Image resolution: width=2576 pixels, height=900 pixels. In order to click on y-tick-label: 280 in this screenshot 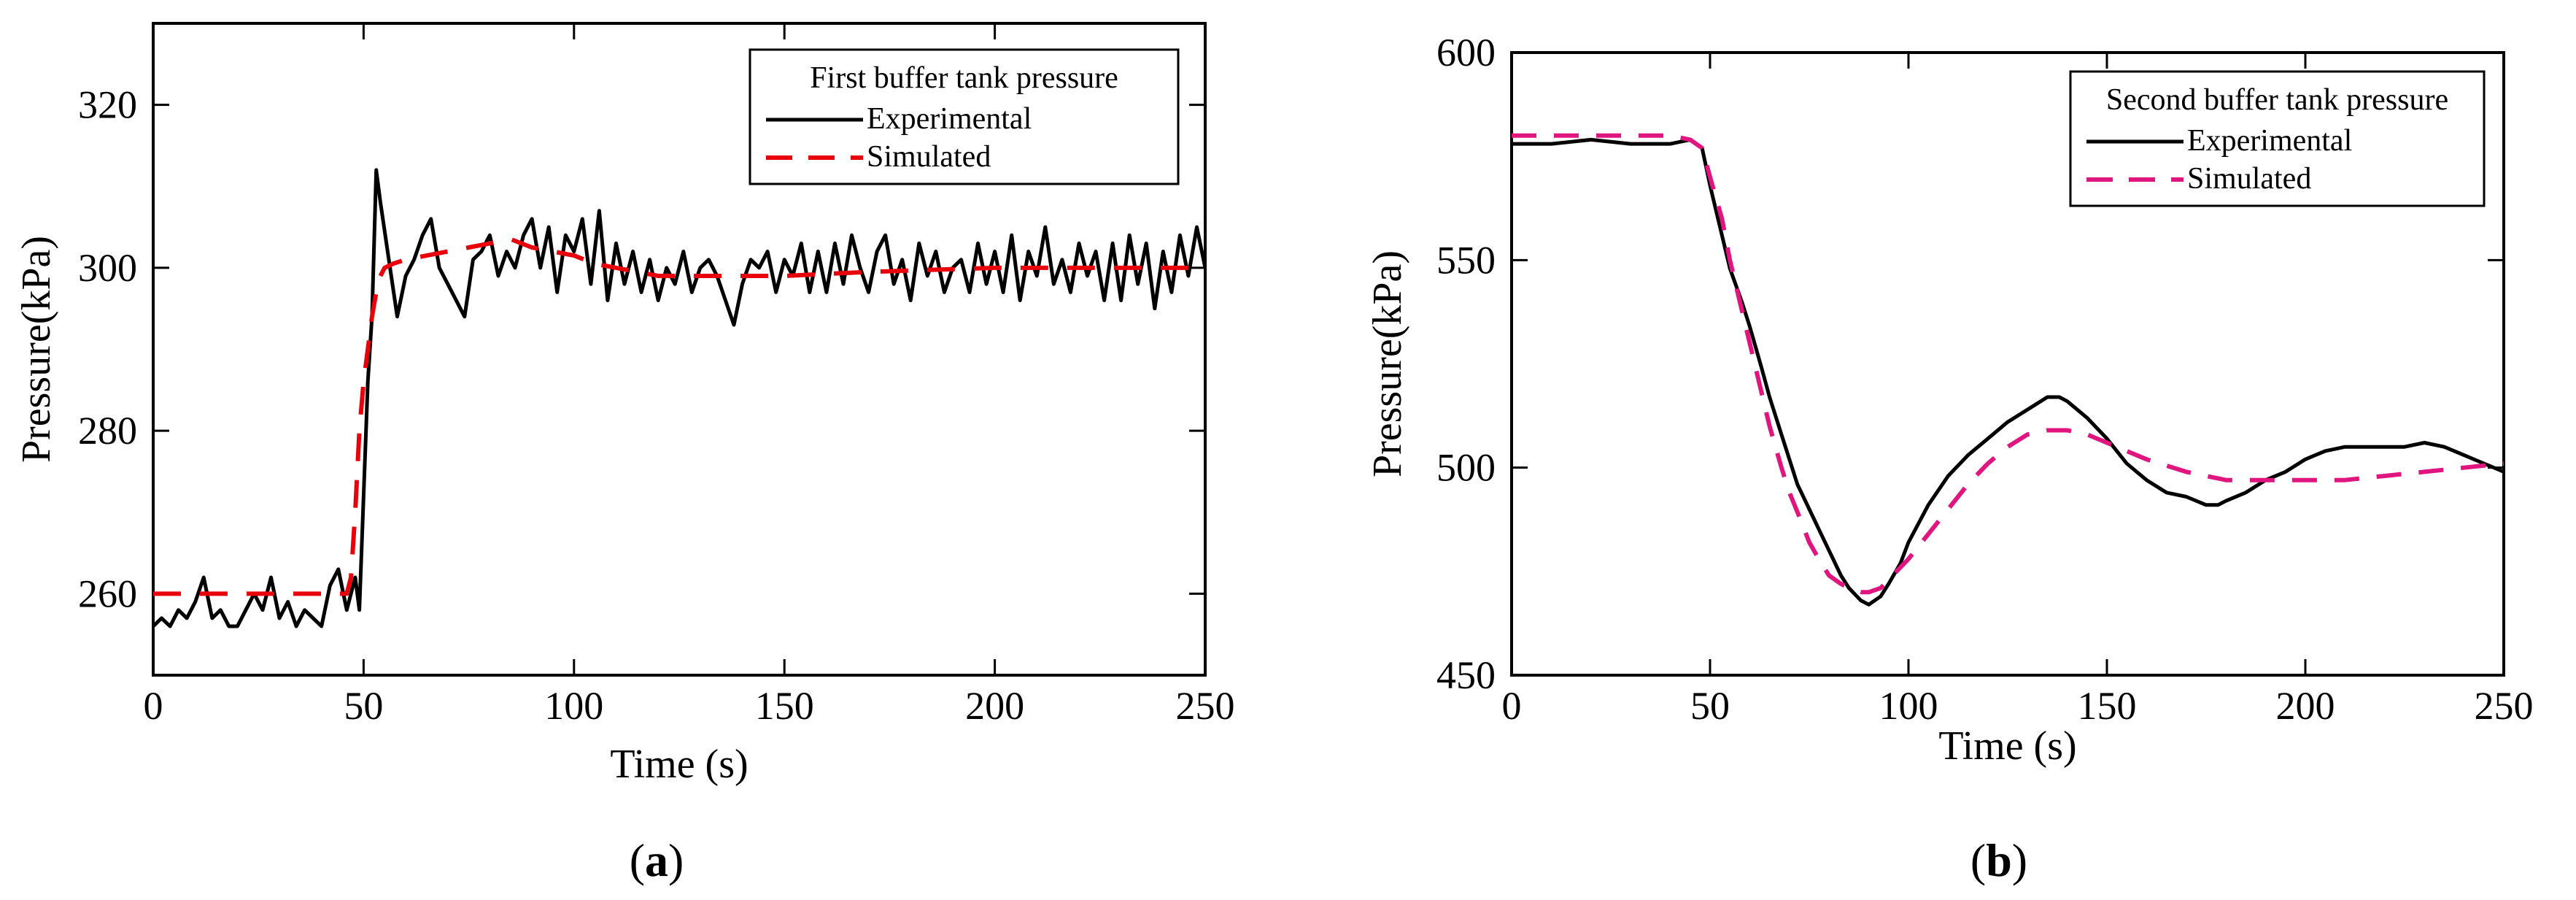, I will do `click(107, 431)`.